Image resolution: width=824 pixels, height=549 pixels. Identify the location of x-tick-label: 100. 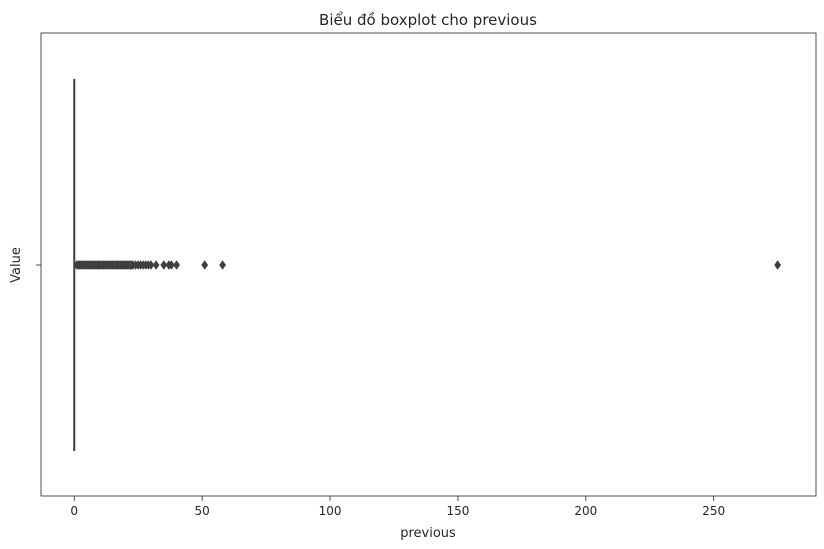
(330, 511).